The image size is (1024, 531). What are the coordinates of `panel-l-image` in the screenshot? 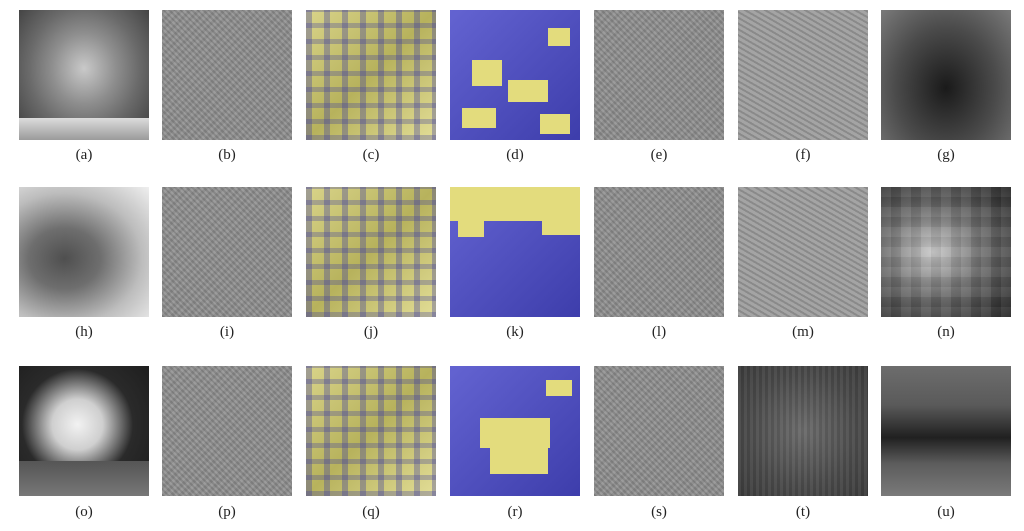 It's located at (659, 252).